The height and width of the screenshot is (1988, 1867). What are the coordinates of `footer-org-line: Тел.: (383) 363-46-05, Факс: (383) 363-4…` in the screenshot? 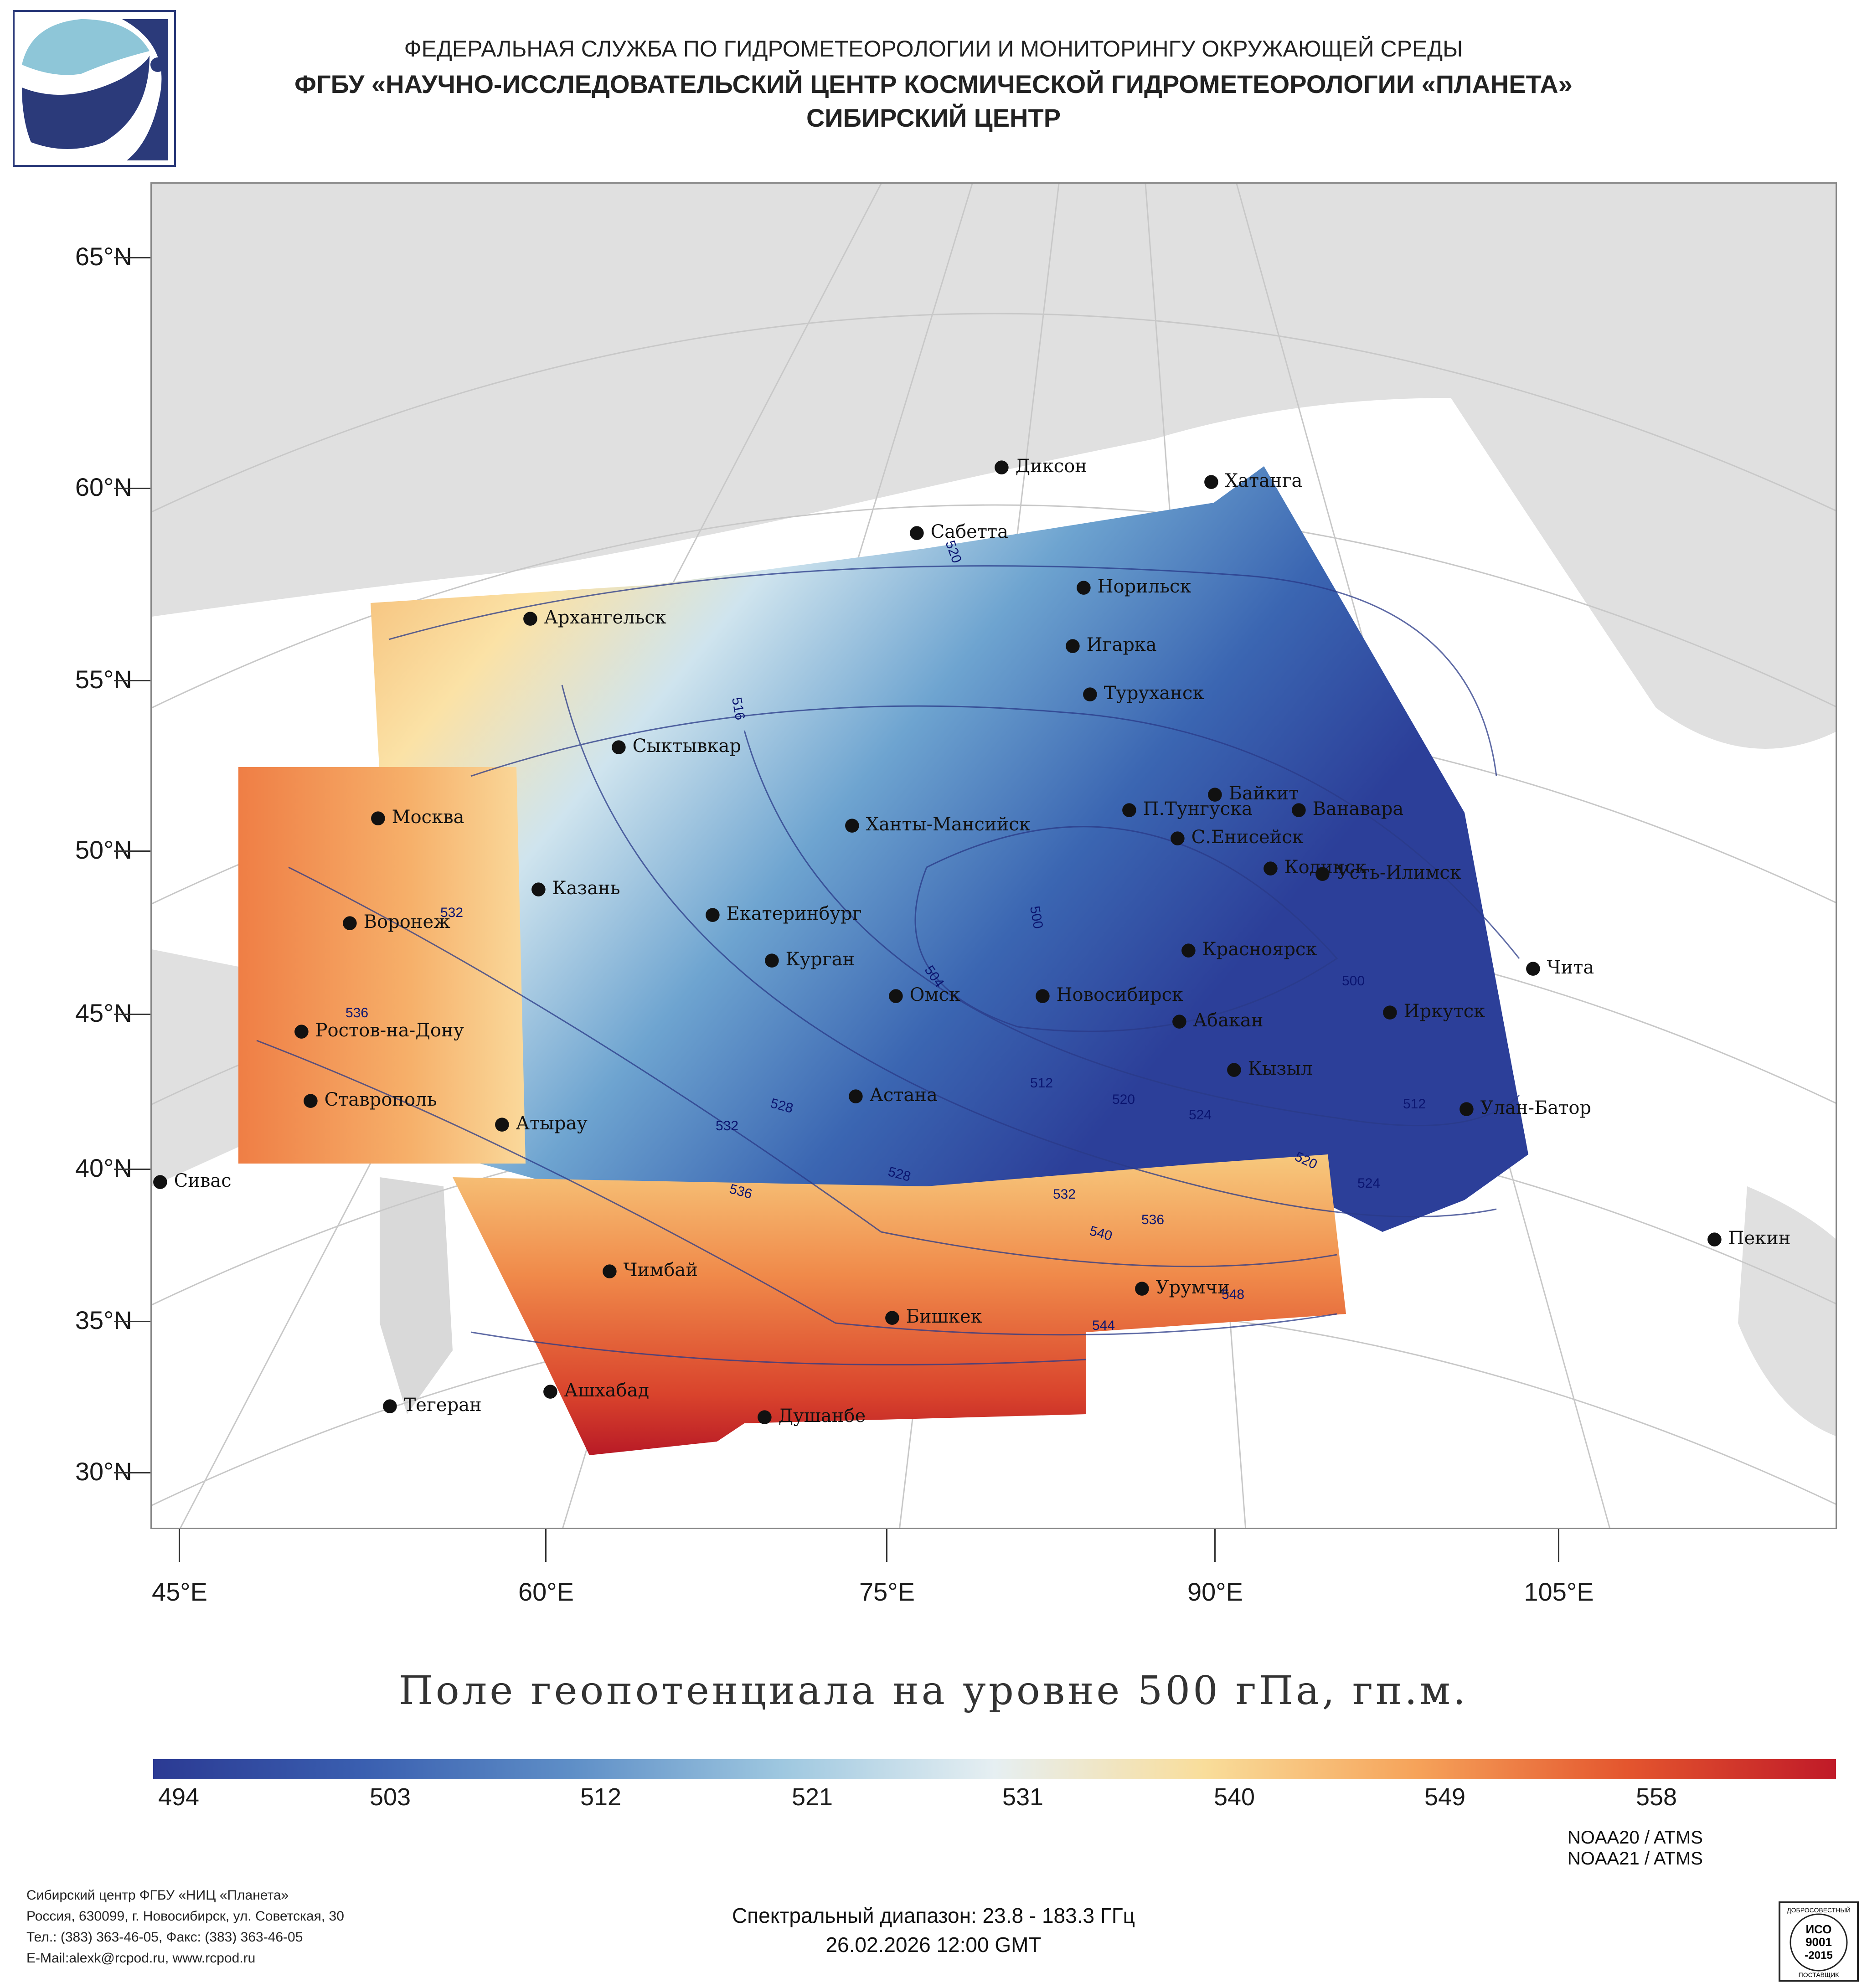 It's located at (164, 1938).